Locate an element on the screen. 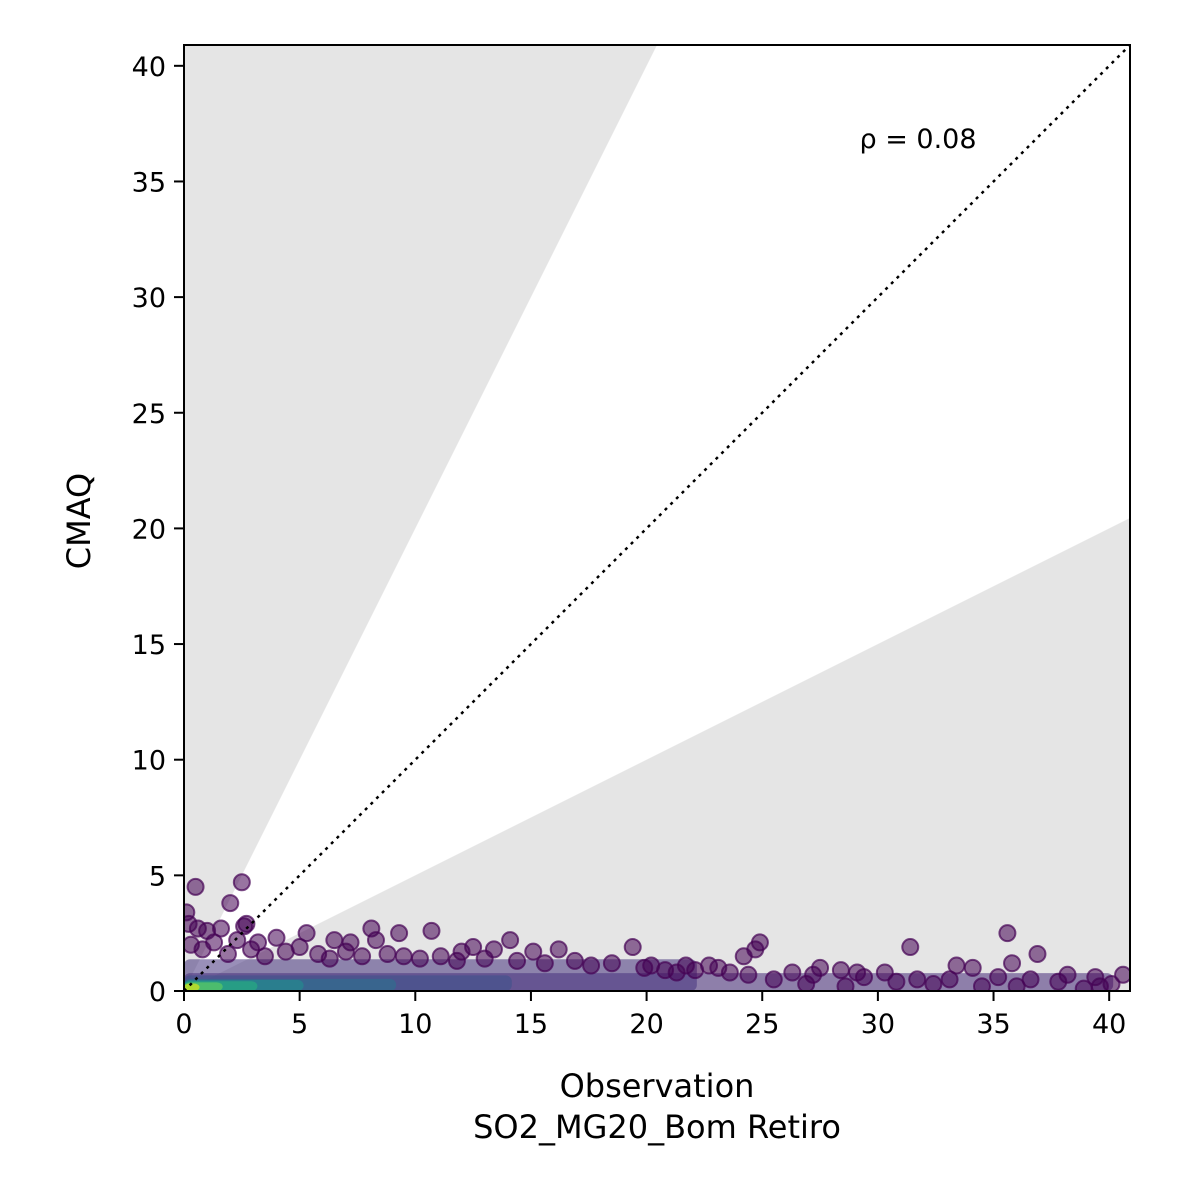 The width and height of the screenshot is (1200, 1200). x-tick-label: 35 is located at coordinates (993, 1024).